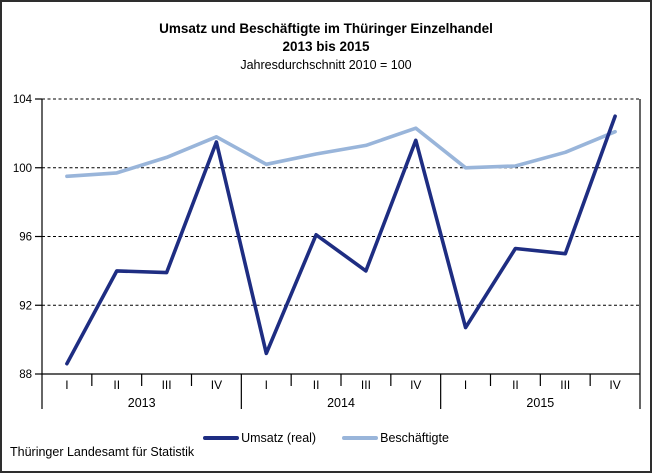 Image resolution: width=652 pixels, height=473 pixels. Describe the element at coordinates (326, 438) in the screenshot. I see `legend: Umsatz (real) Beschäftigte` at that location.